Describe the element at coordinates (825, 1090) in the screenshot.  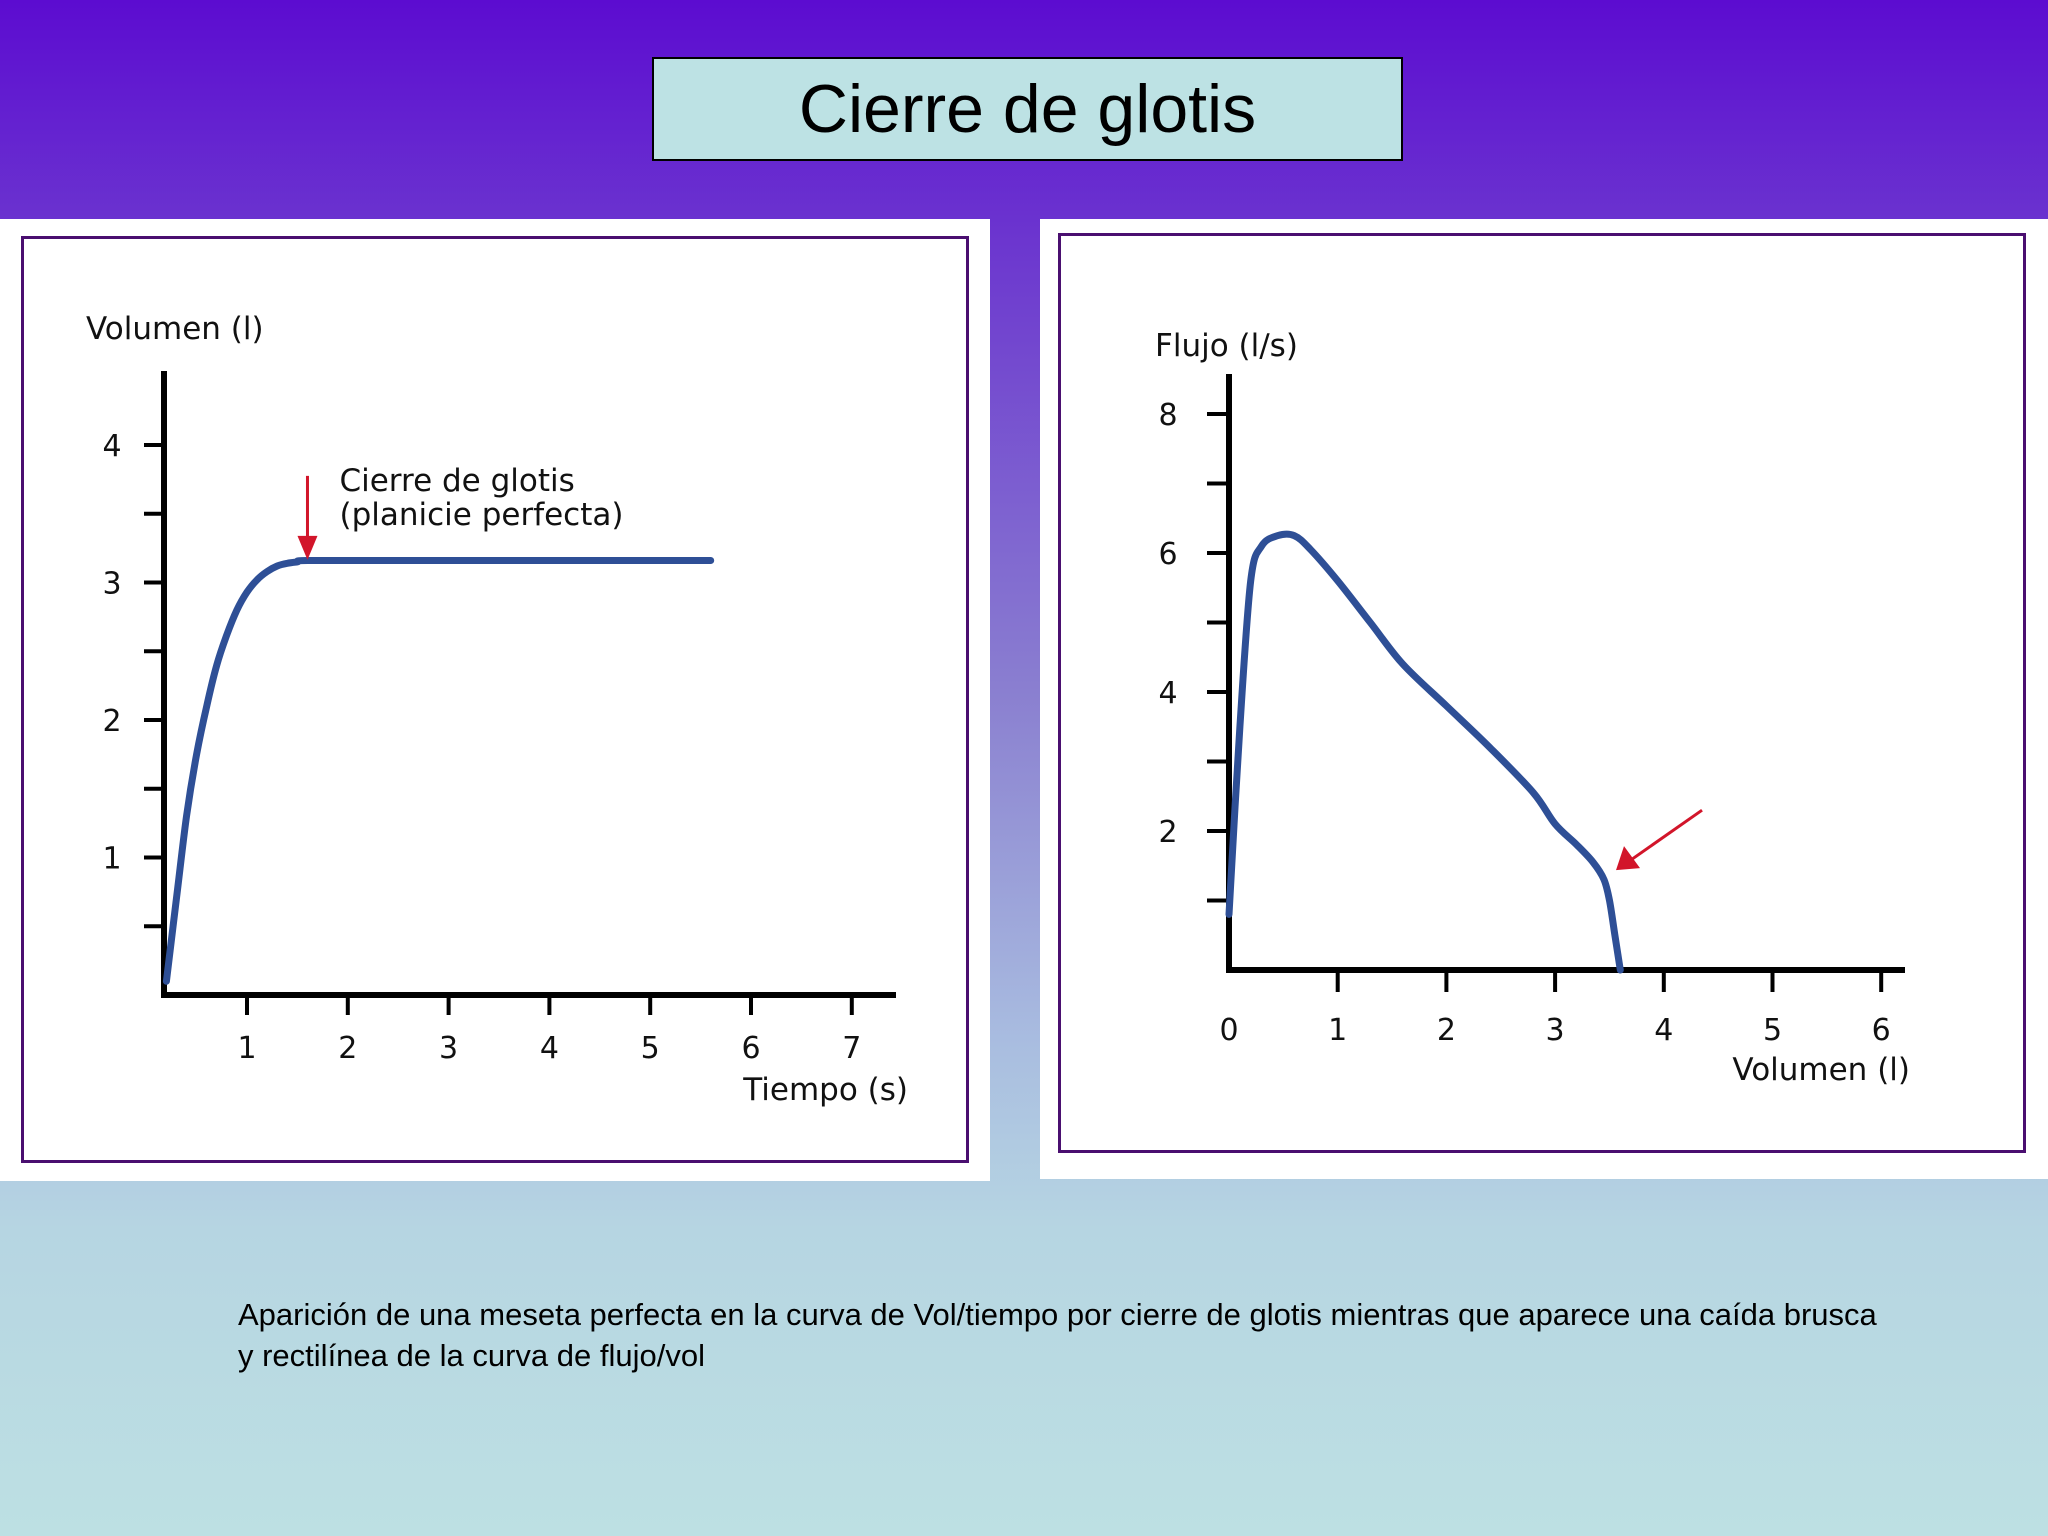
I see `x-axis-label: Tiempo (s)` at that location.